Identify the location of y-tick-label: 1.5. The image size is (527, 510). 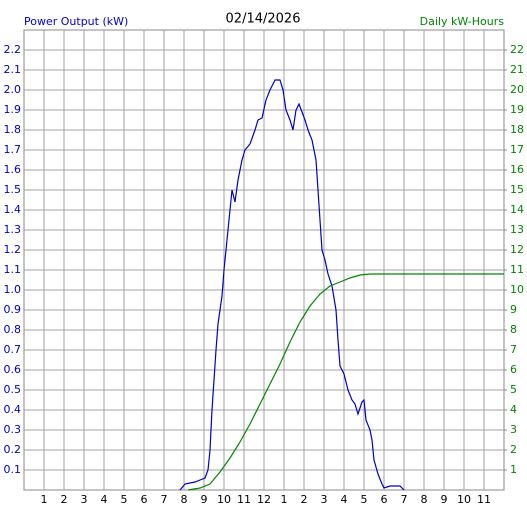
(13, 189).